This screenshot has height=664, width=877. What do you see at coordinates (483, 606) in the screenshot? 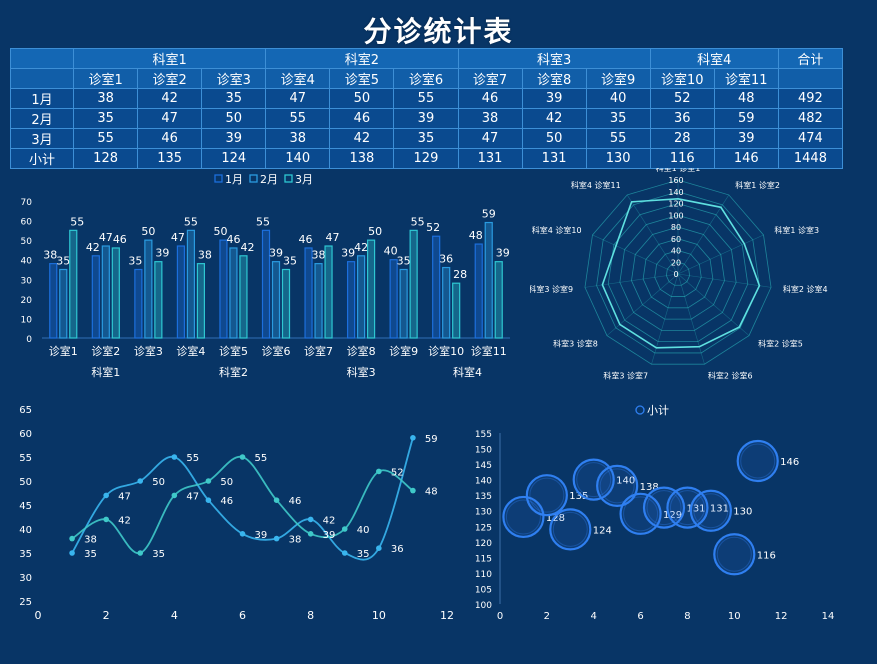
I see `y-tick-label: 100` at bounding box center [483, 606].